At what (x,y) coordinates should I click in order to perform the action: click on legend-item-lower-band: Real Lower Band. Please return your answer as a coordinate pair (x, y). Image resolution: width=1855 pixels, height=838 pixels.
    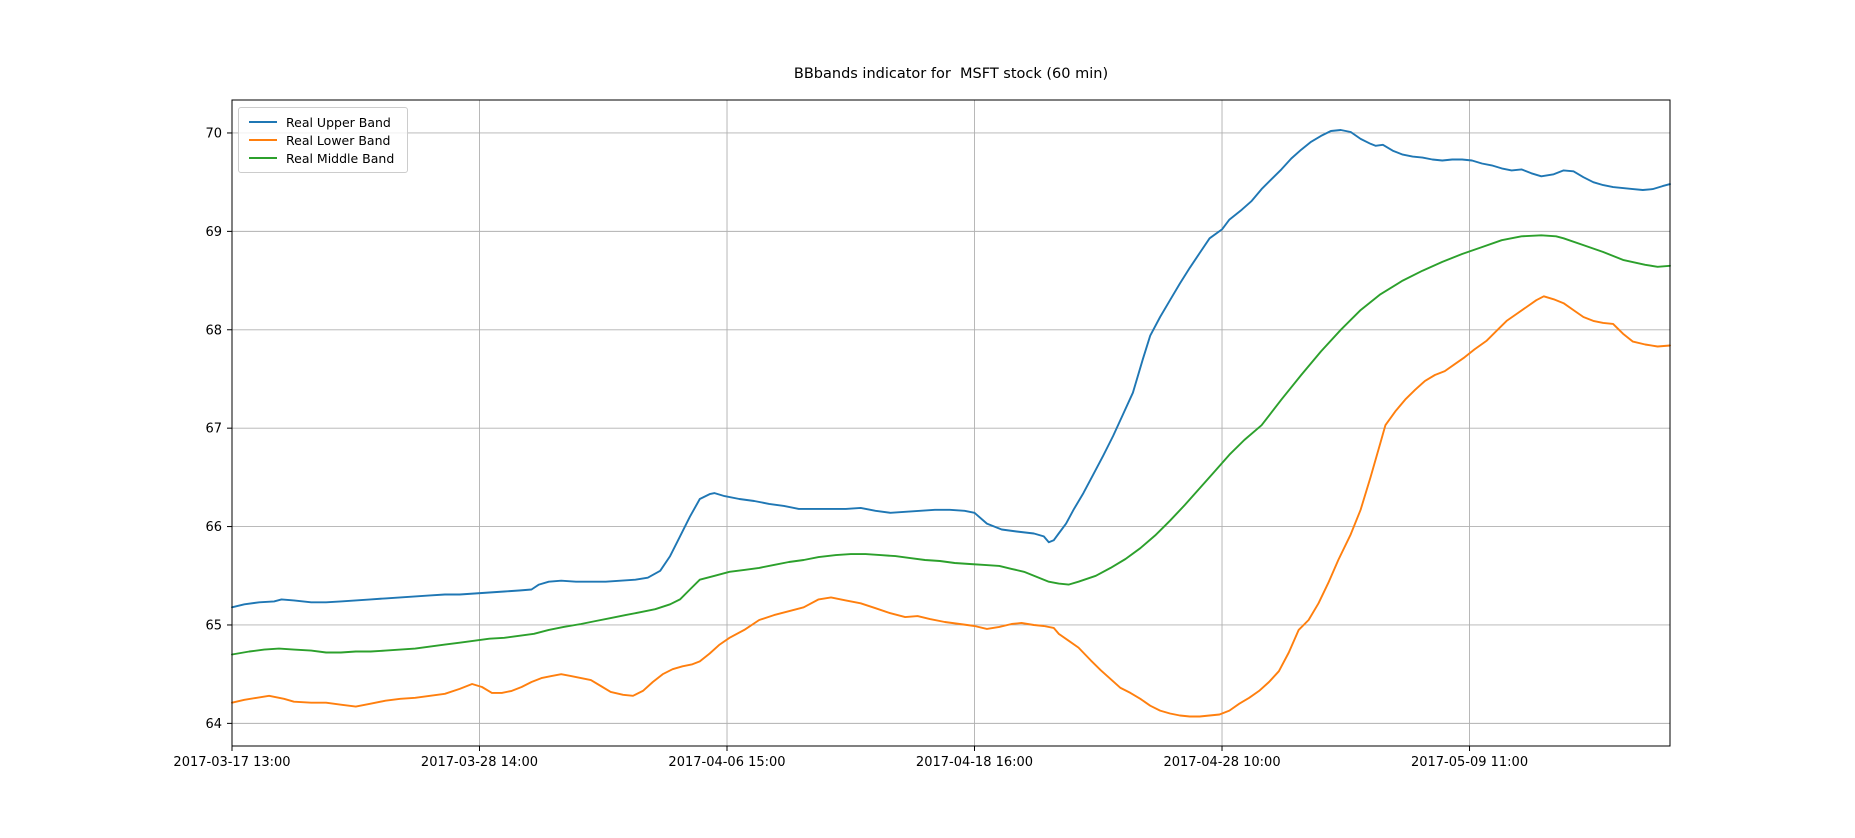
    Looking at the image, I should click on (323, 140).